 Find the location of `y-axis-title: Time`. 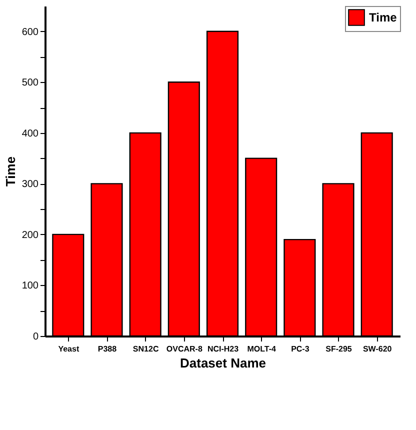

y-axis-title: Time is located at coordinates (10, 171).